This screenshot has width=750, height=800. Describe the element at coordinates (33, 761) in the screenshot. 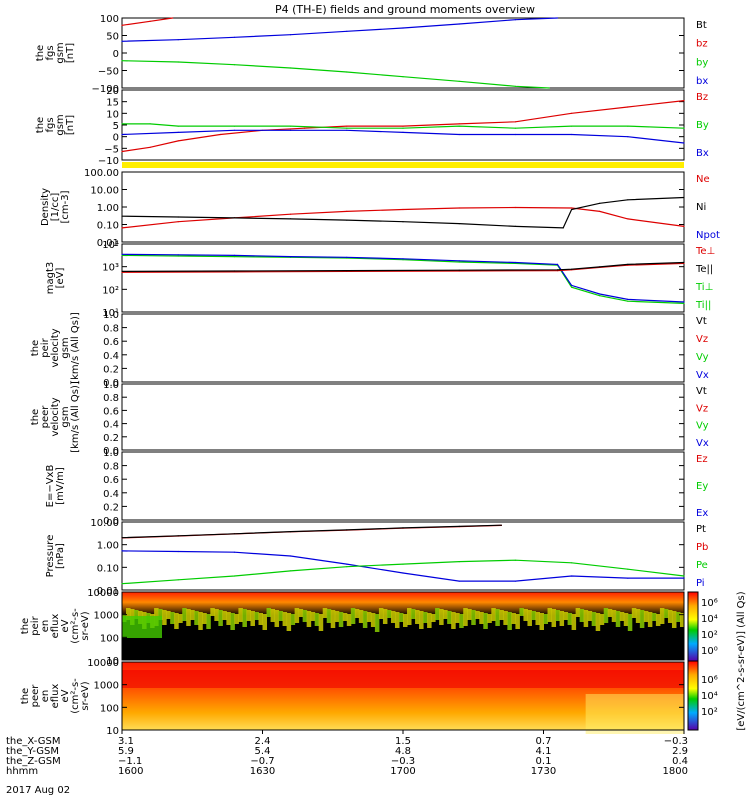

I see `x-row-label: the_Z-GSM` at that location.